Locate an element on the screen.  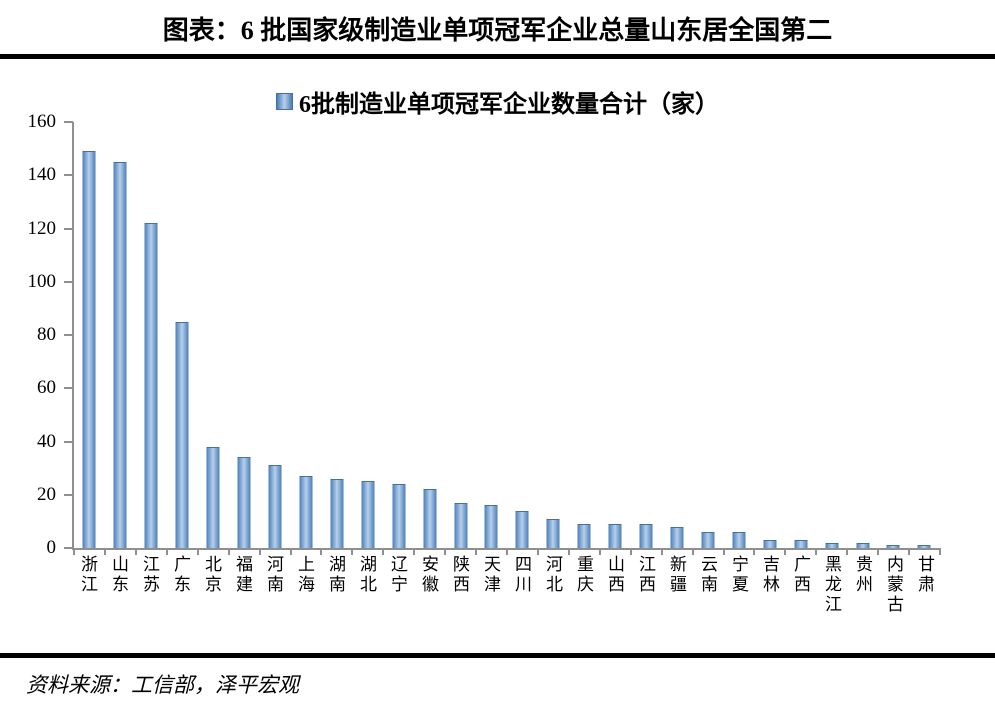
x-label-cell: 黑龙江 is located at coordinates (831, 585).